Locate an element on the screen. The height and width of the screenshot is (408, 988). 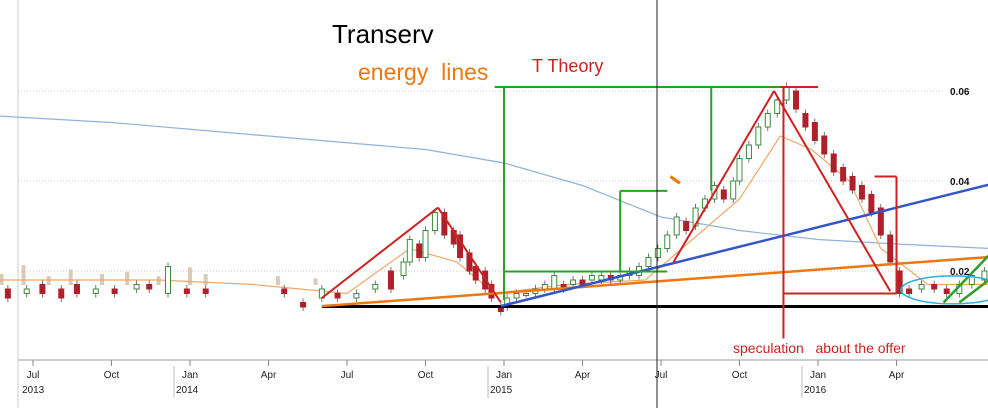
orange-marker is located at coordinates (675, 180).